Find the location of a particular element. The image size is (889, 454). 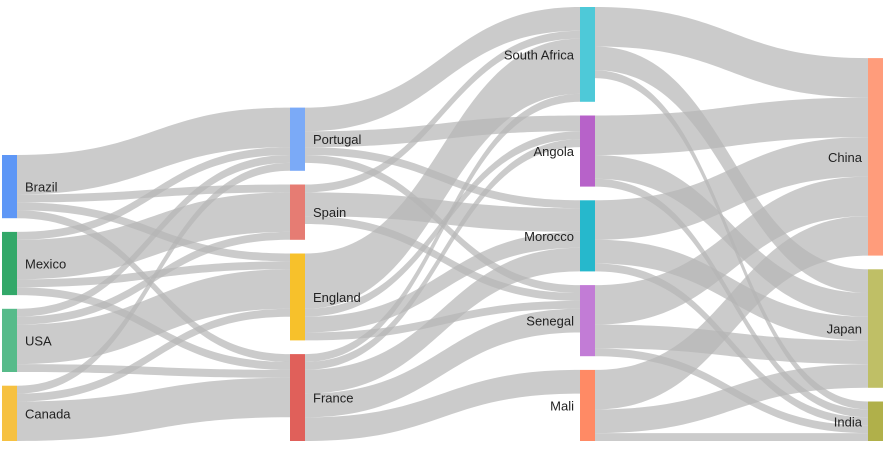

node-england is located at coordinates (297, 297).